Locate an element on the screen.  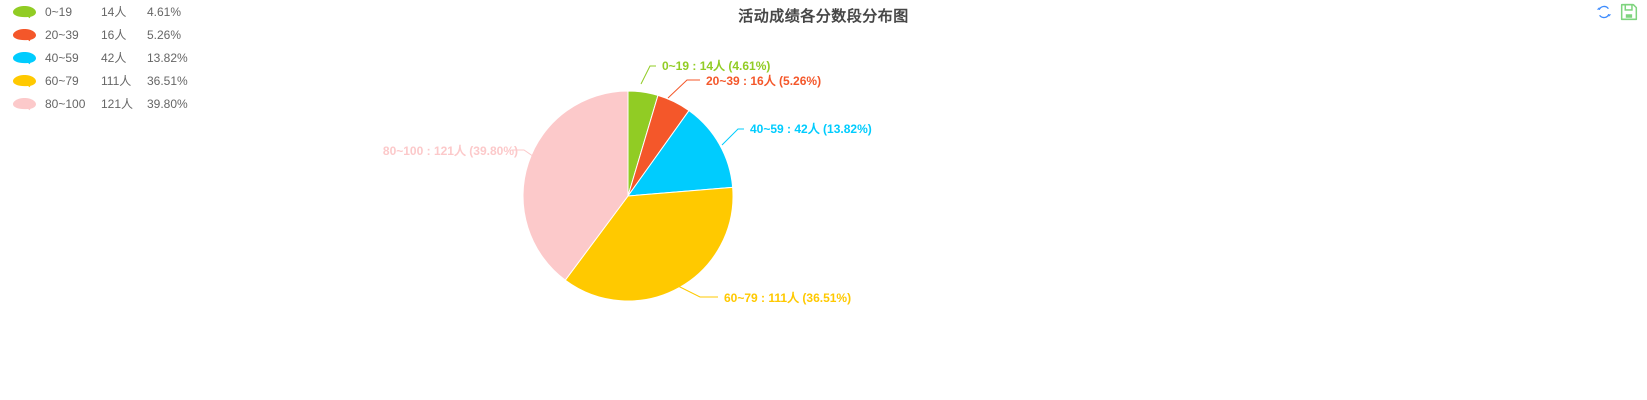
legend-item-count: 42人 is located at coordinates (114, 58).